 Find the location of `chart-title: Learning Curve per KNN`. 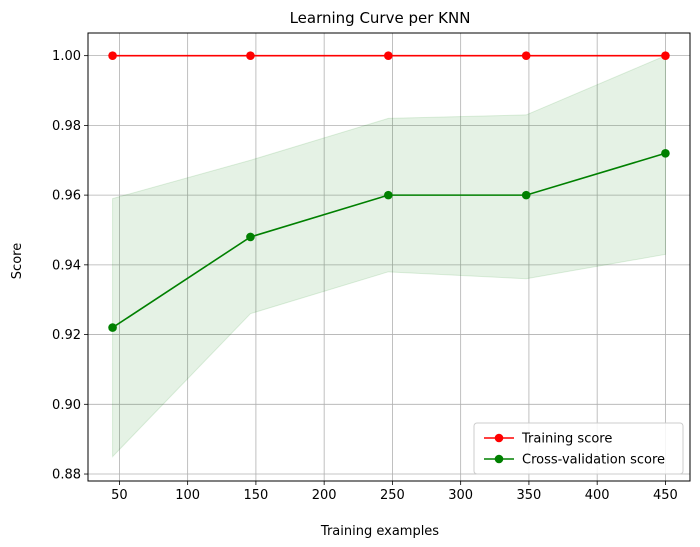

chart-title: Learning Curve per KNN is located at coordinates (380, 18).